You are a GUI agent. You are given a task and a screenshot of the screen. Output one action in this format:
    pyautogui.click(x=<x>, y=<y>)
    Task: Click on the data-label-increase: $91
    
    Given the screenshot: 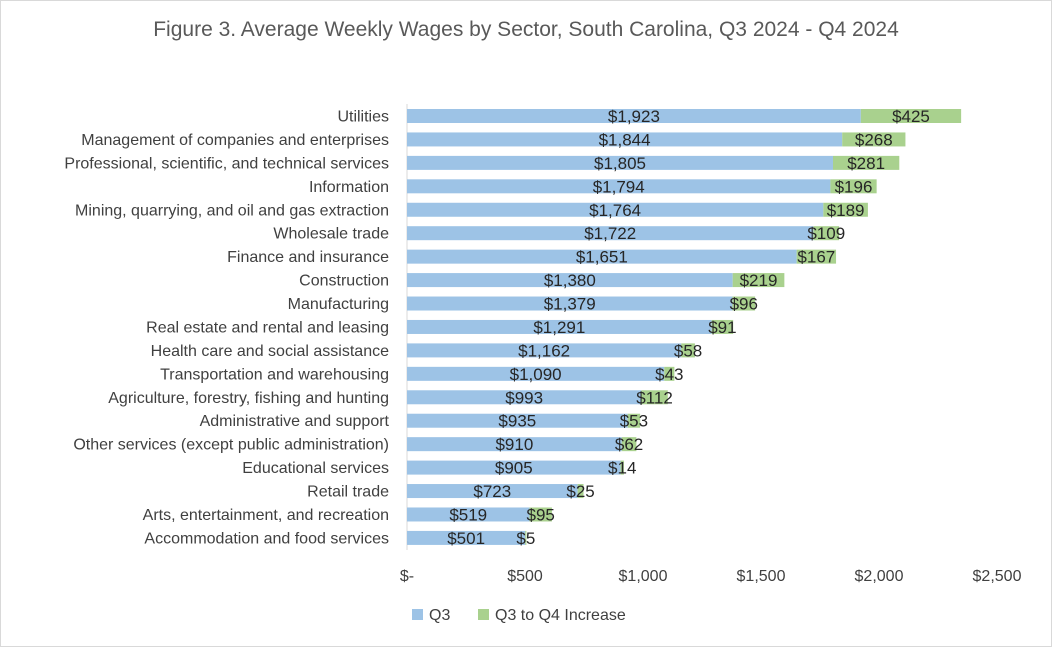 What is the action you would take?
    pyautogui.click(x=722, y=327)
    